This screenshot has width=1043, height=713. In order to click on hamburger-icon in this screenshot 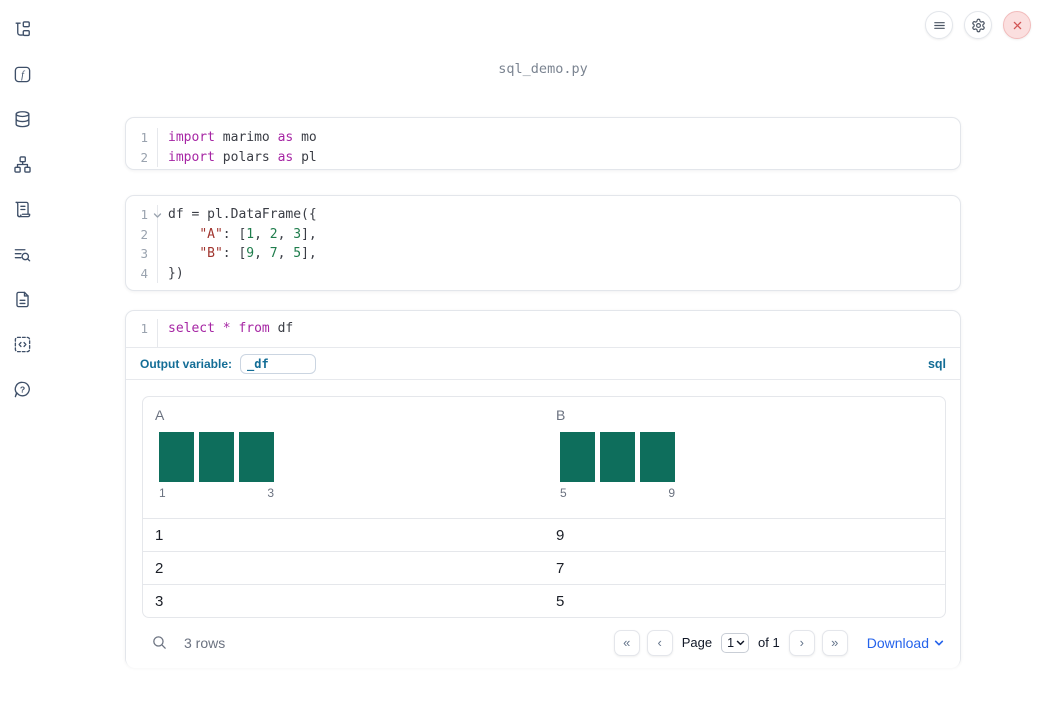, I will do `click(939, 25)`.